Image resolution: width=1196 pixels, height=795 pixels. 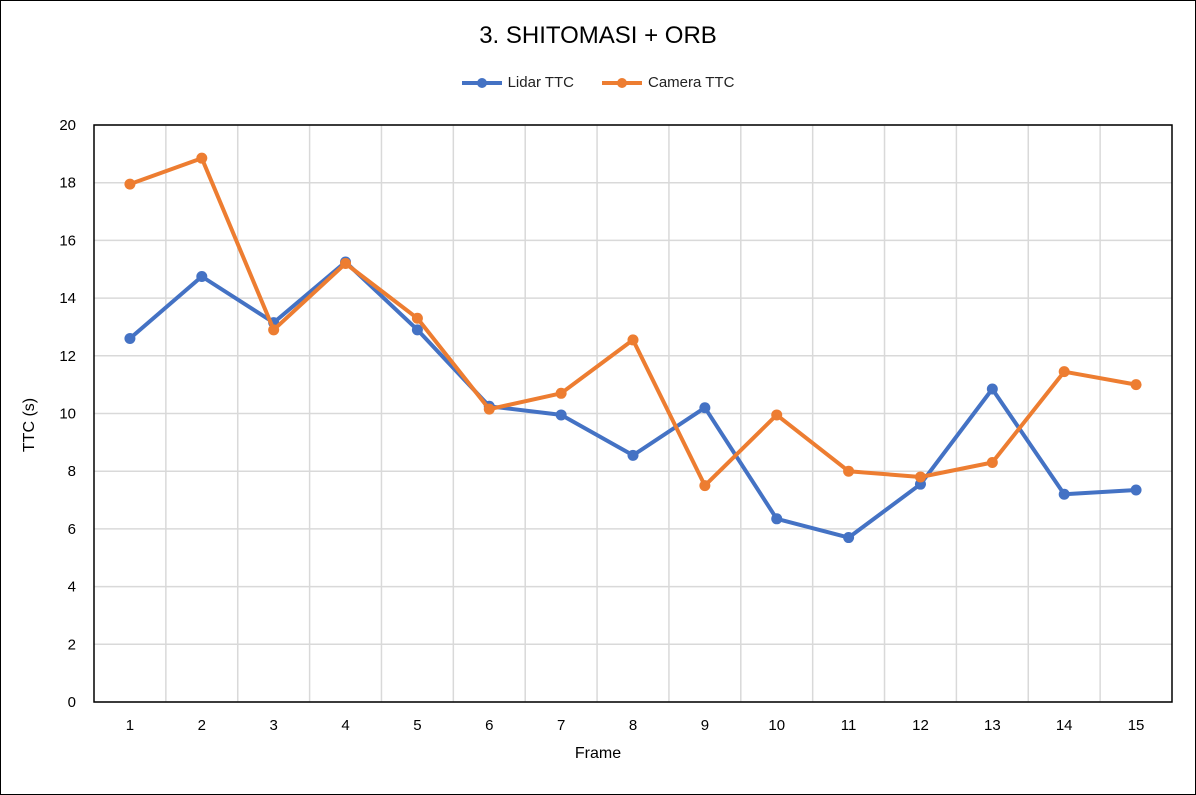 I want to click on legend-label-lidar: Lidar TTC, so click(x=540, y=82).